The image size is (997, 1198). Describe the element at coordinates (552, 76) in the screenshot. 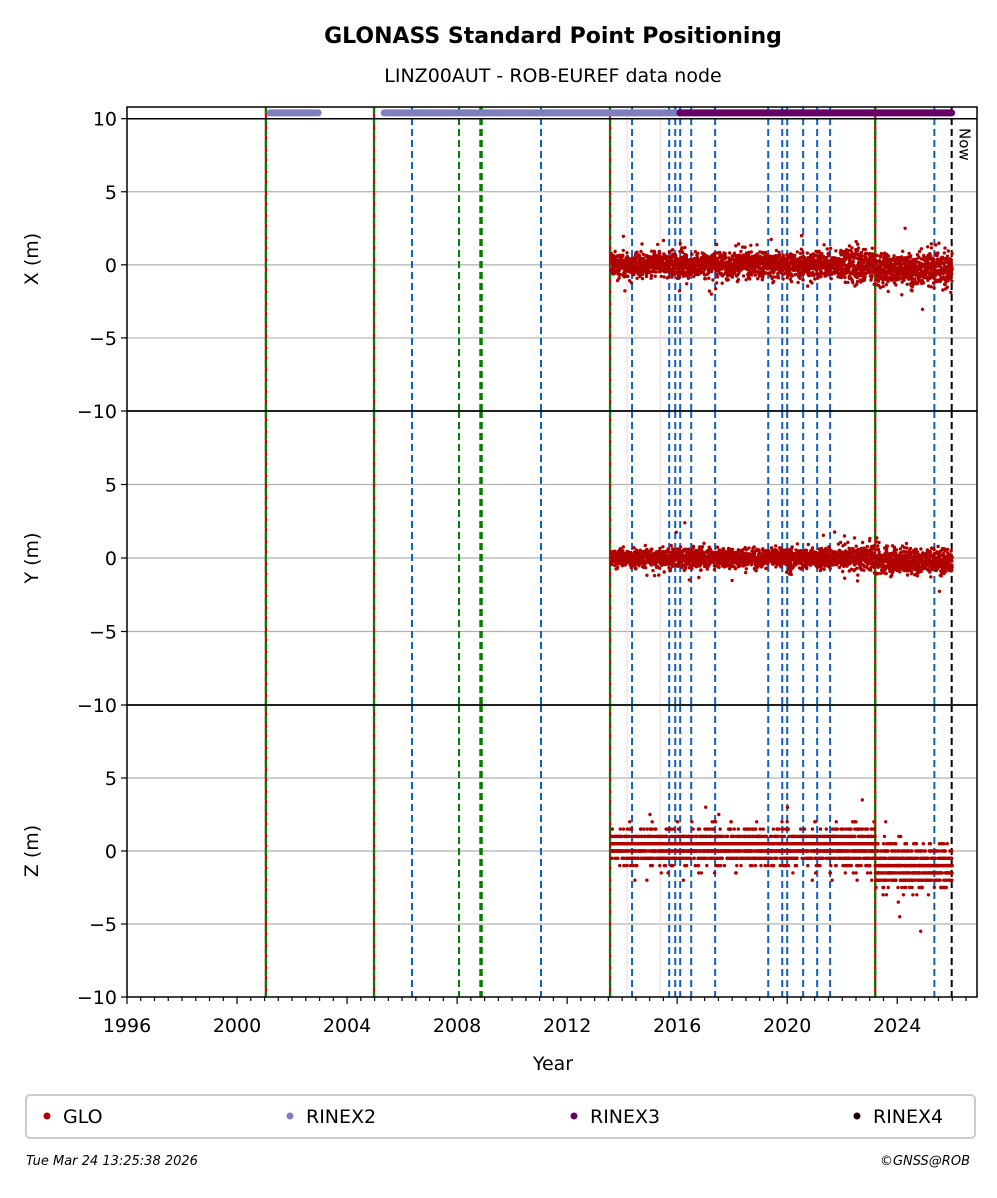

I see `chart-subtitle: LINZ00AUT - ROB-EUREF data node` at that location.